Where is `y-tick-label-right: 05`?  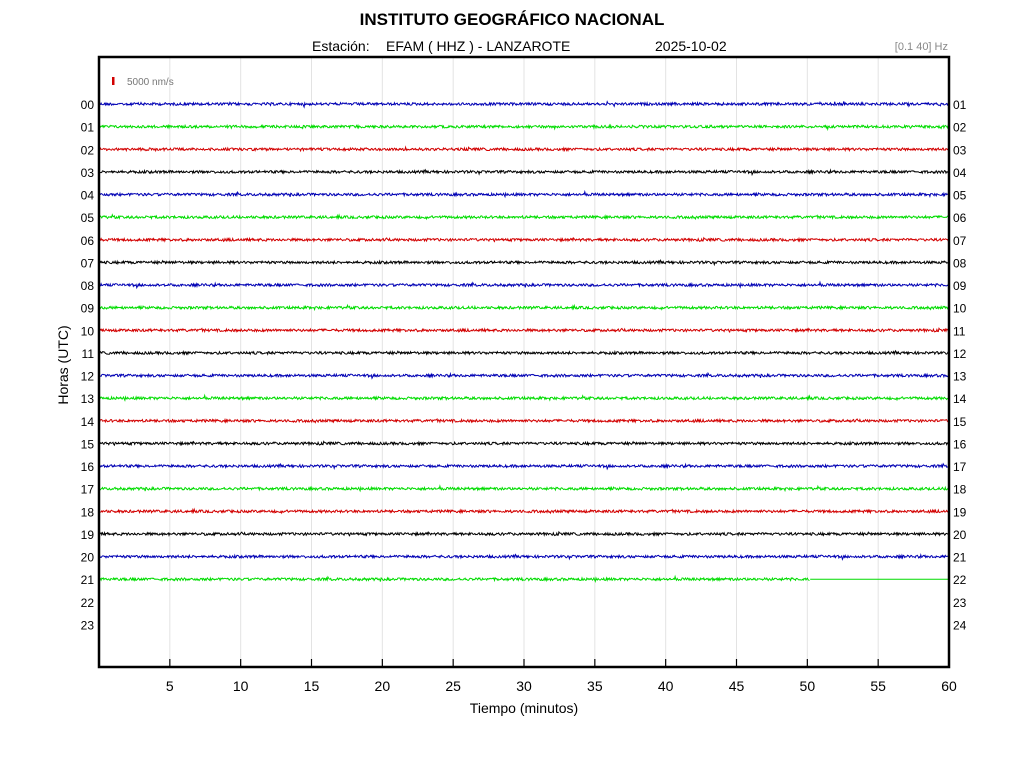
y-tick-label-right: 05 is located at coordinates (960, 196).